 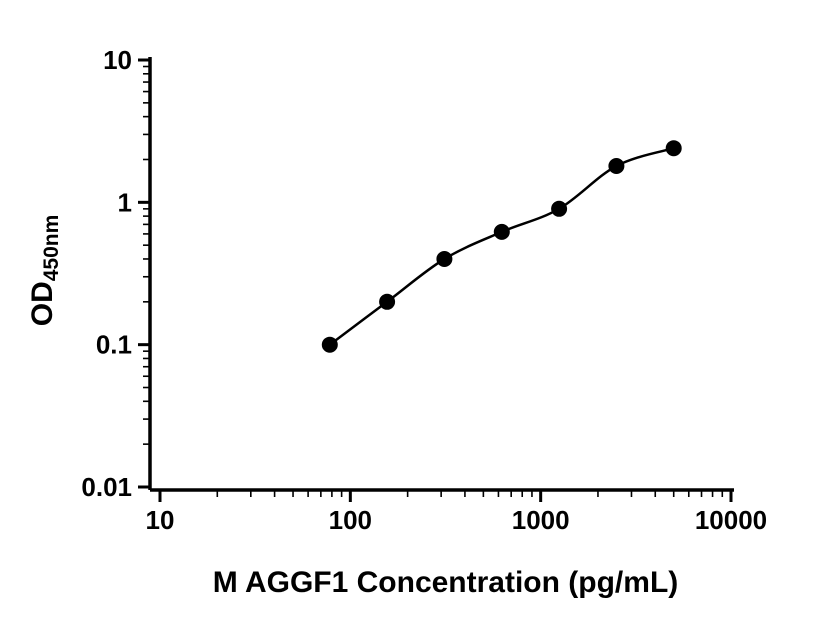 I want to click on y-tick-label: 10, so click(x=117, y=60).